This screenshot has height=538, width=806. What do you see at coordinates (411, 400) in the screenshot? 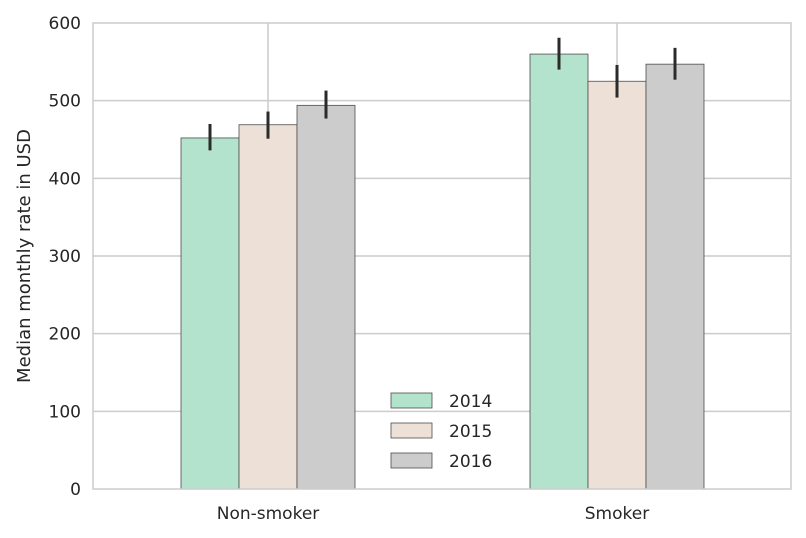
I see `legend-swatch-2014` at bounding box center [411, 400].